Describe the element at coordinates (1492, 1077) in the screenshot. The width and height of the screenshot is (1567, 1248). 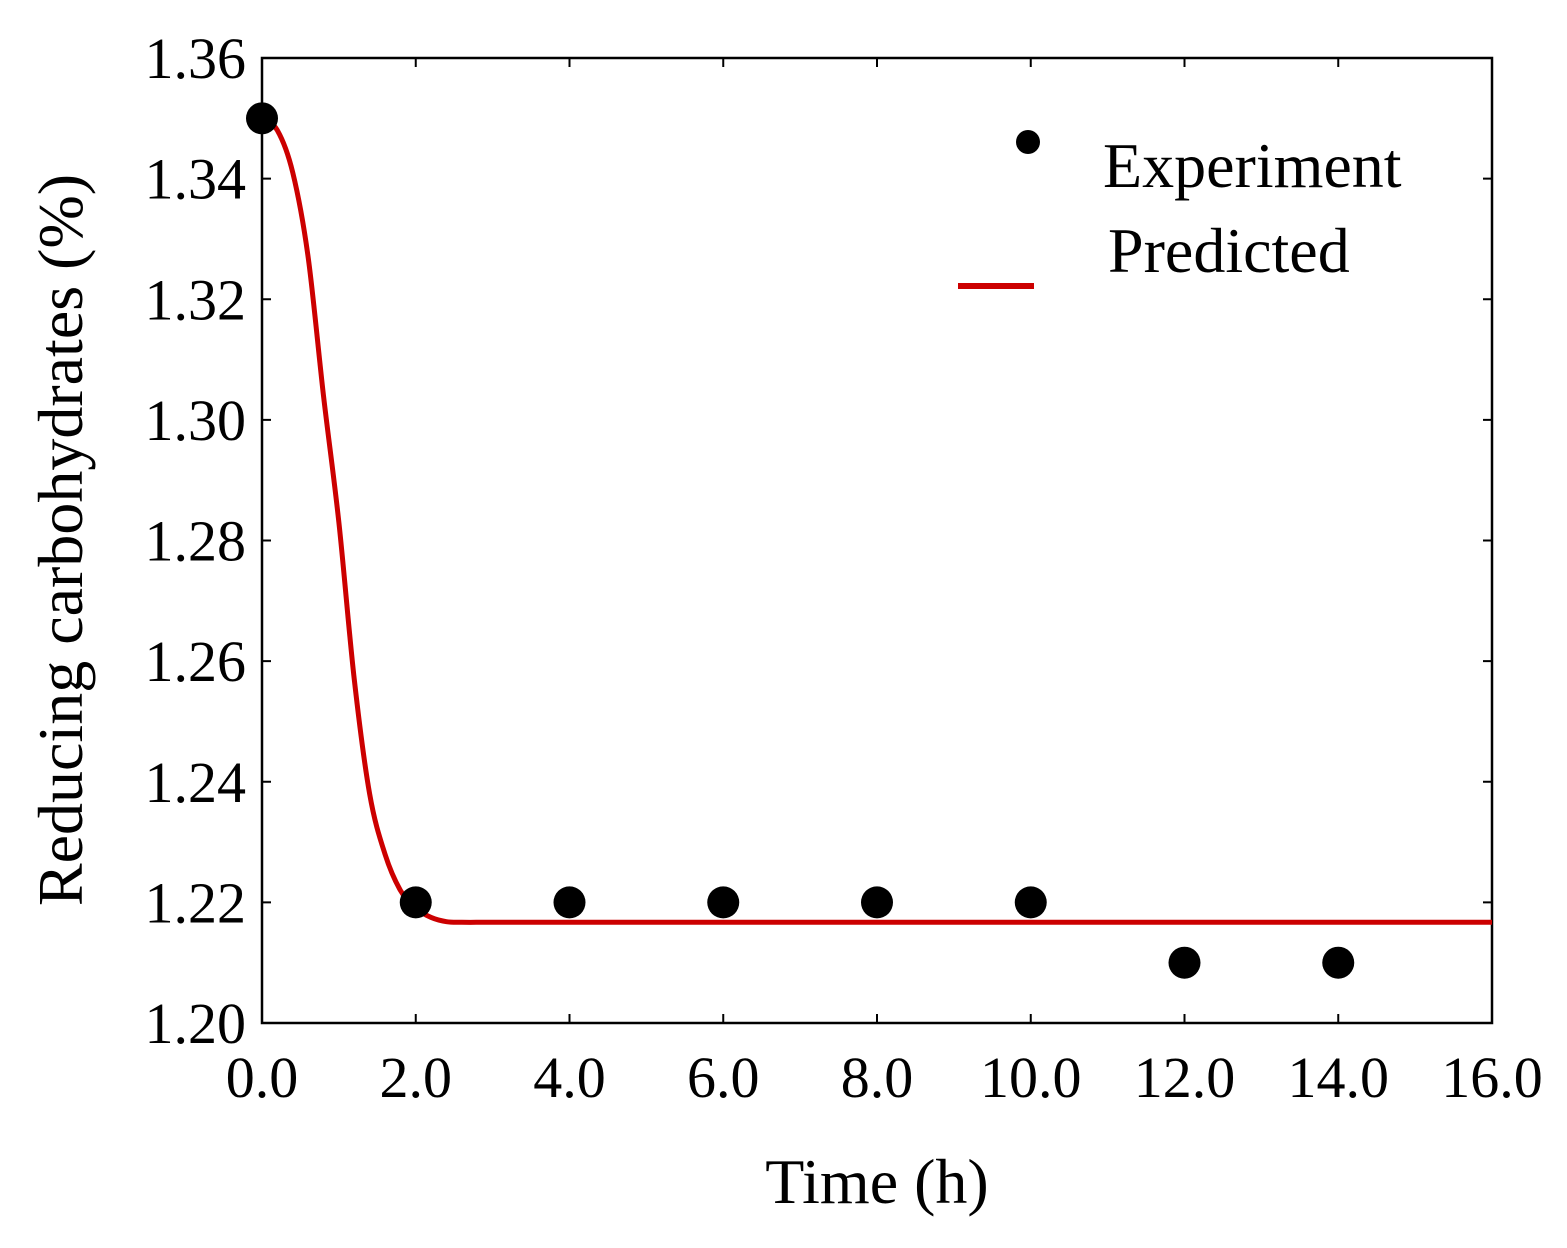
I see `x-tick-label: 16.0` at that location.